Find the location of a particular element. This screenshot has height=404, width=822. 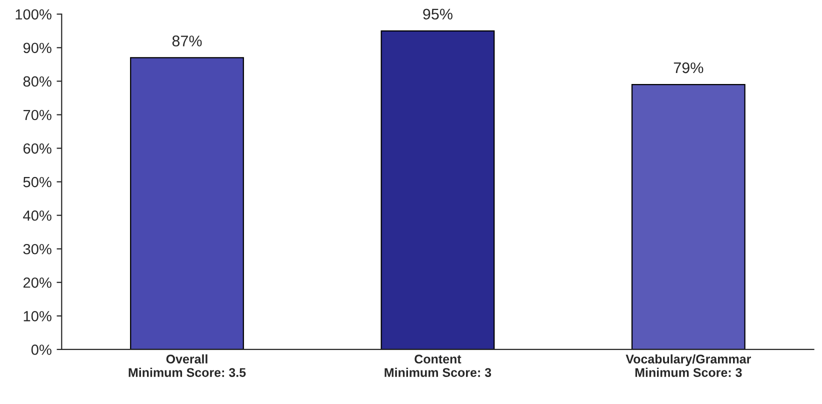

y-tick-label: 80% is located at coordinates (37, 81).